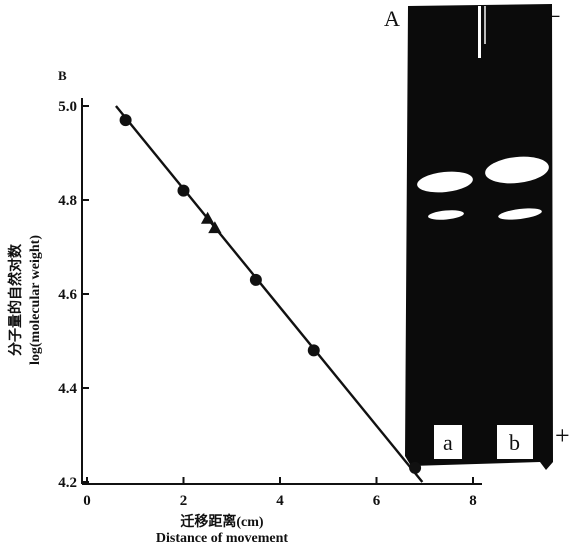  I want to click on panel-label-a: A, so click(392, 18).